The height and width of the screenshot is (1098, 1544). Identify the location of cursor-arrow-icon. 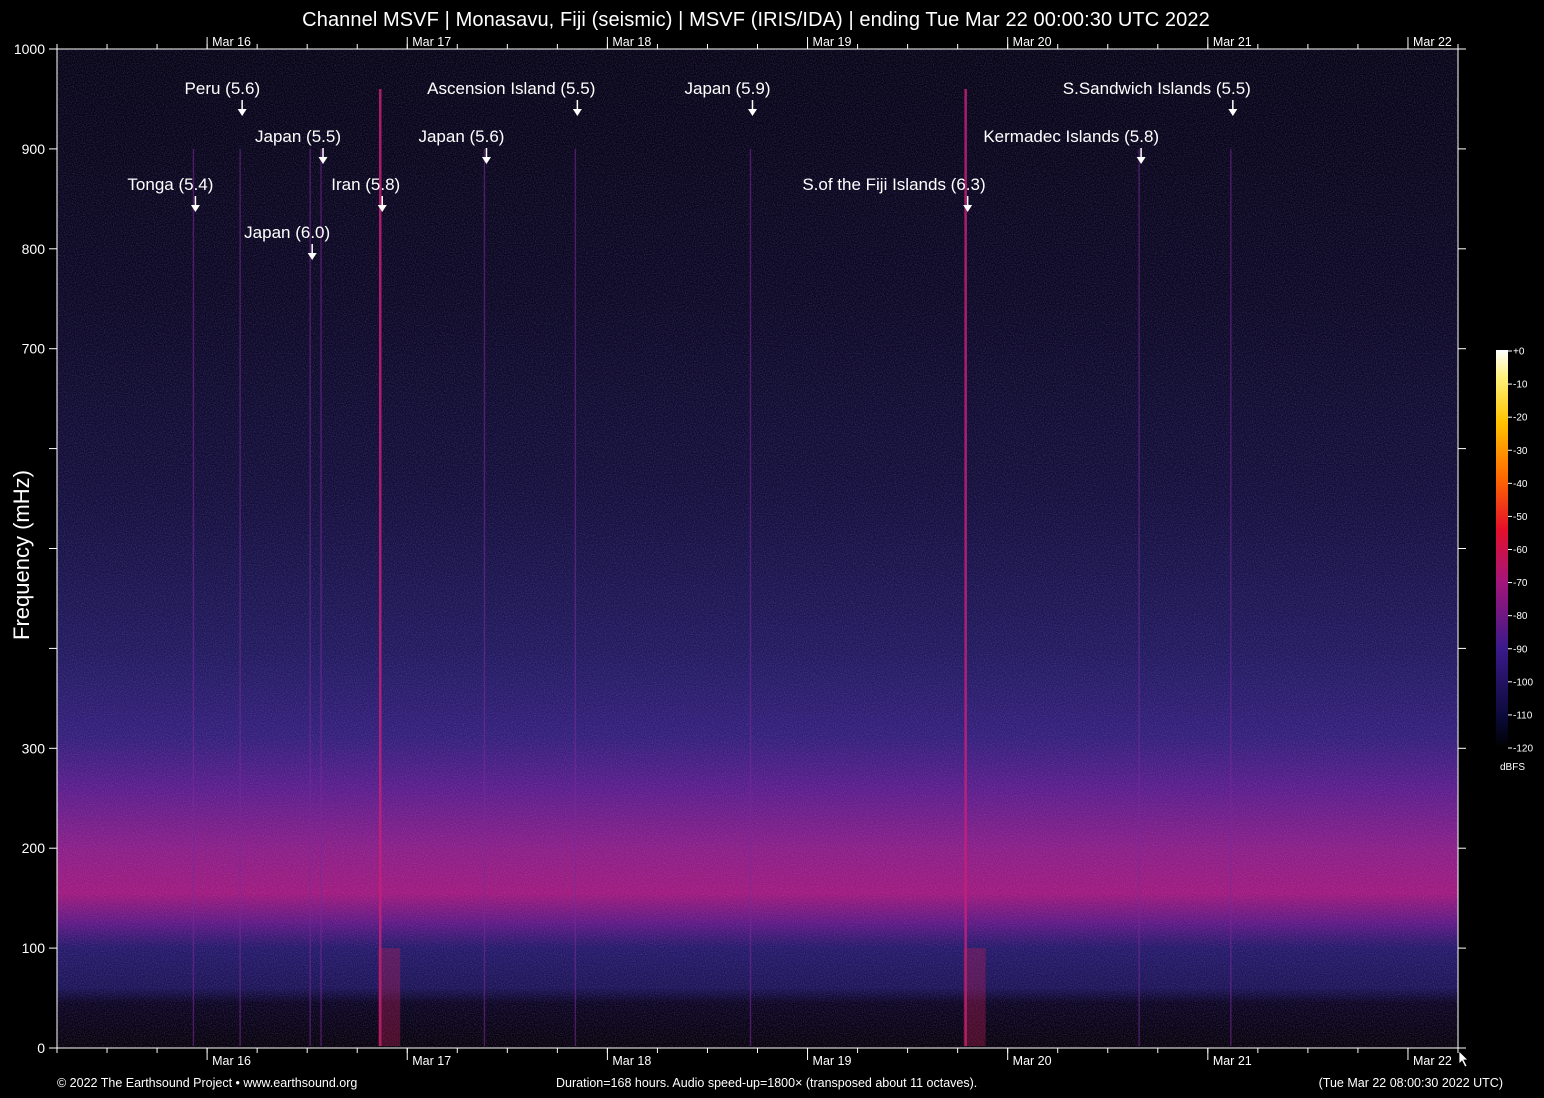
(1463, 1059).